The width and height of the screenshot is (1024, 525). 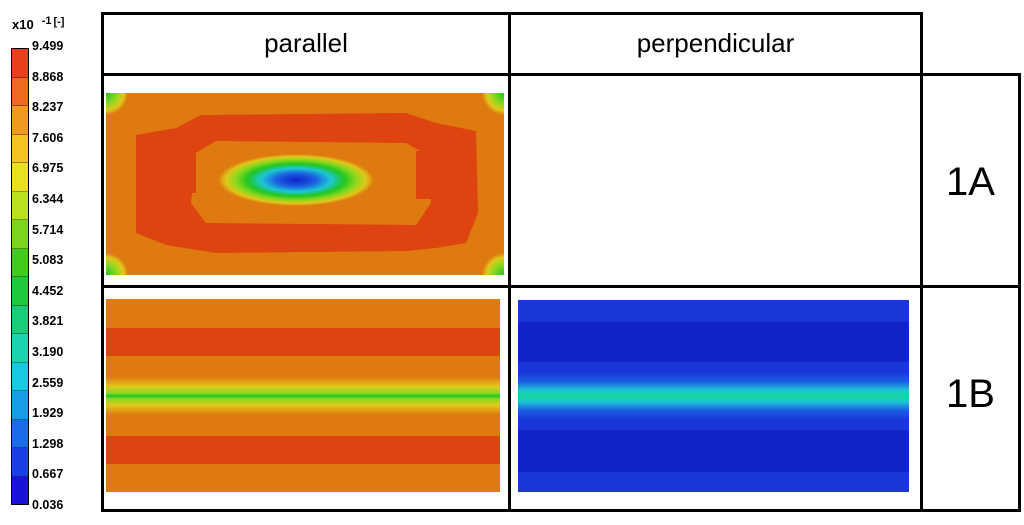 I want to click on table-border-row-divider, so click(x=561, y=286).